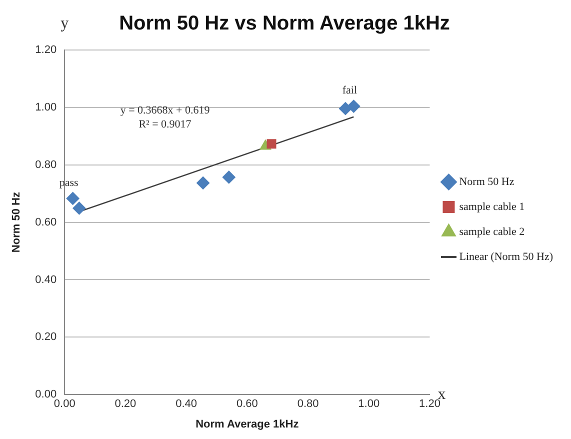 This screenshot has height=439, width=571. I want to click on x-tick-label: 0.00, so click(65, 404).